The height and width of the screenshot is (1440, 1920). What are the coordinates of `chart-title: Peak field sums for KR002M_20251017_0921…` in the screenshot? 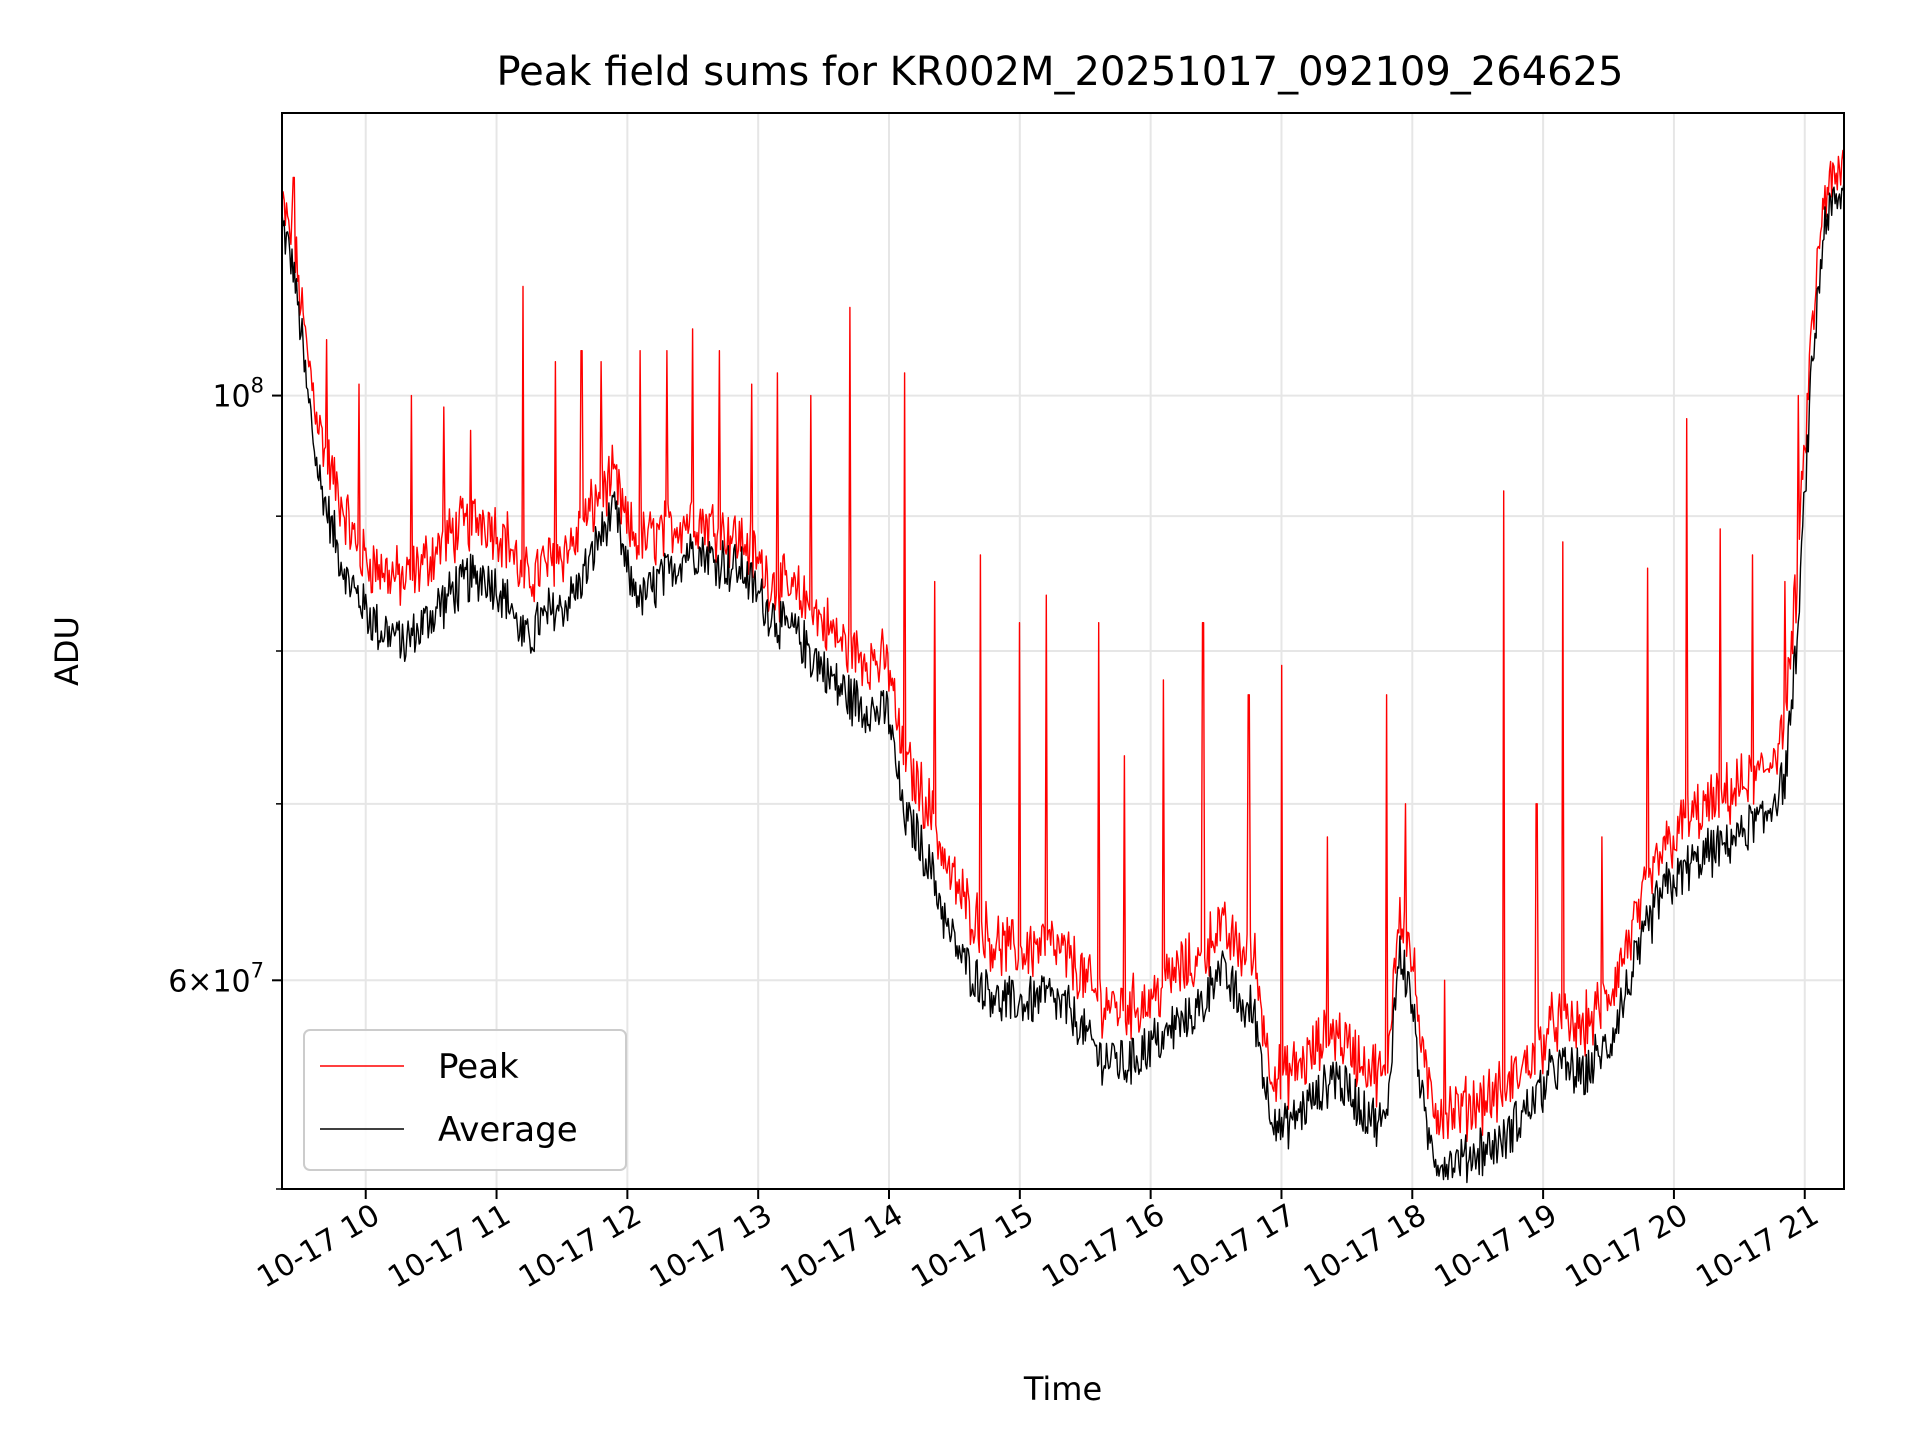 It's located at (1059, 72).